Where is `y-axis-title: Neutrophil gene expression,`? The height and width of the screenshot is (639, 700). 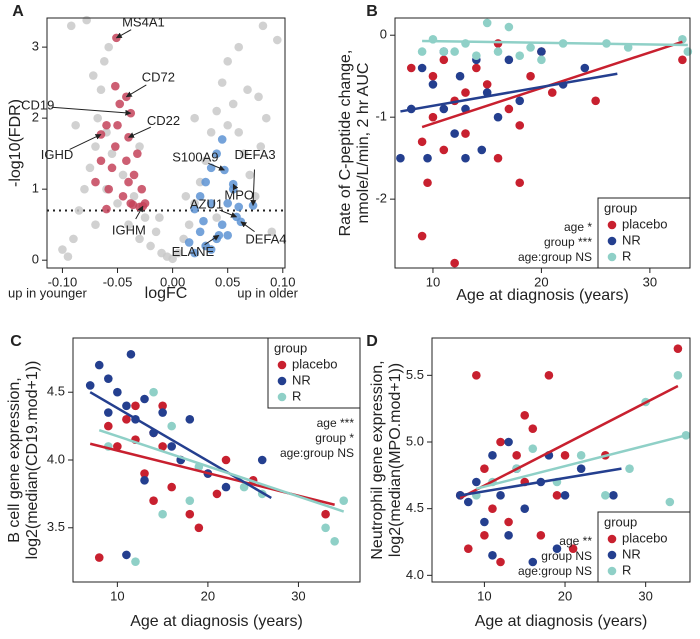
y-axis-title: Neutrophil gene expression, is located at coordinates (377, 459).